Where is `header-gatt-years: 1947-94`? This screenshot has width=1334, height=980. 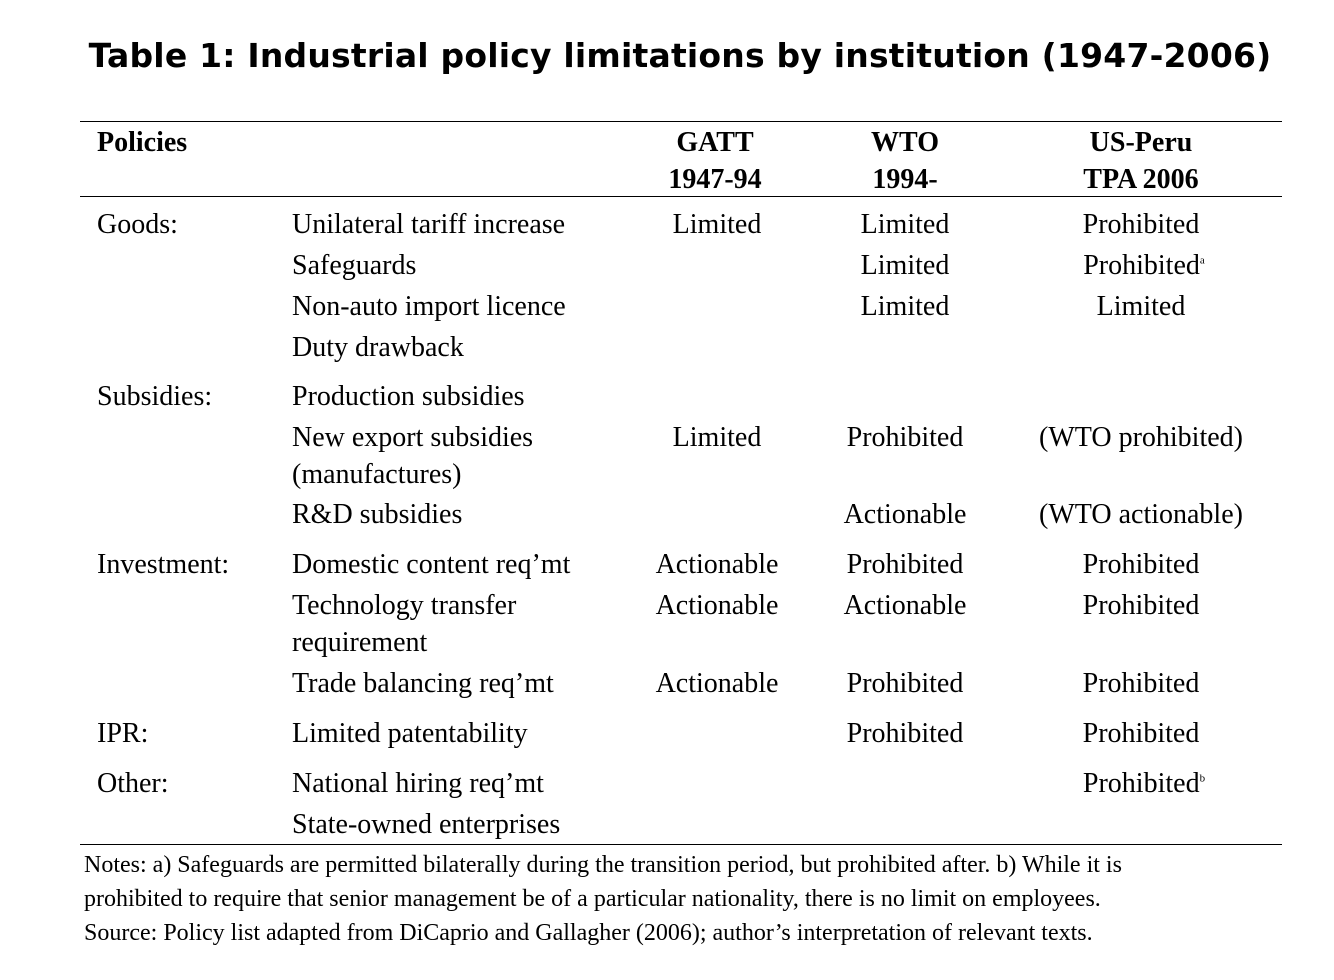
header-gatt-years: 1947-94 is located at coordinates (715, 179).